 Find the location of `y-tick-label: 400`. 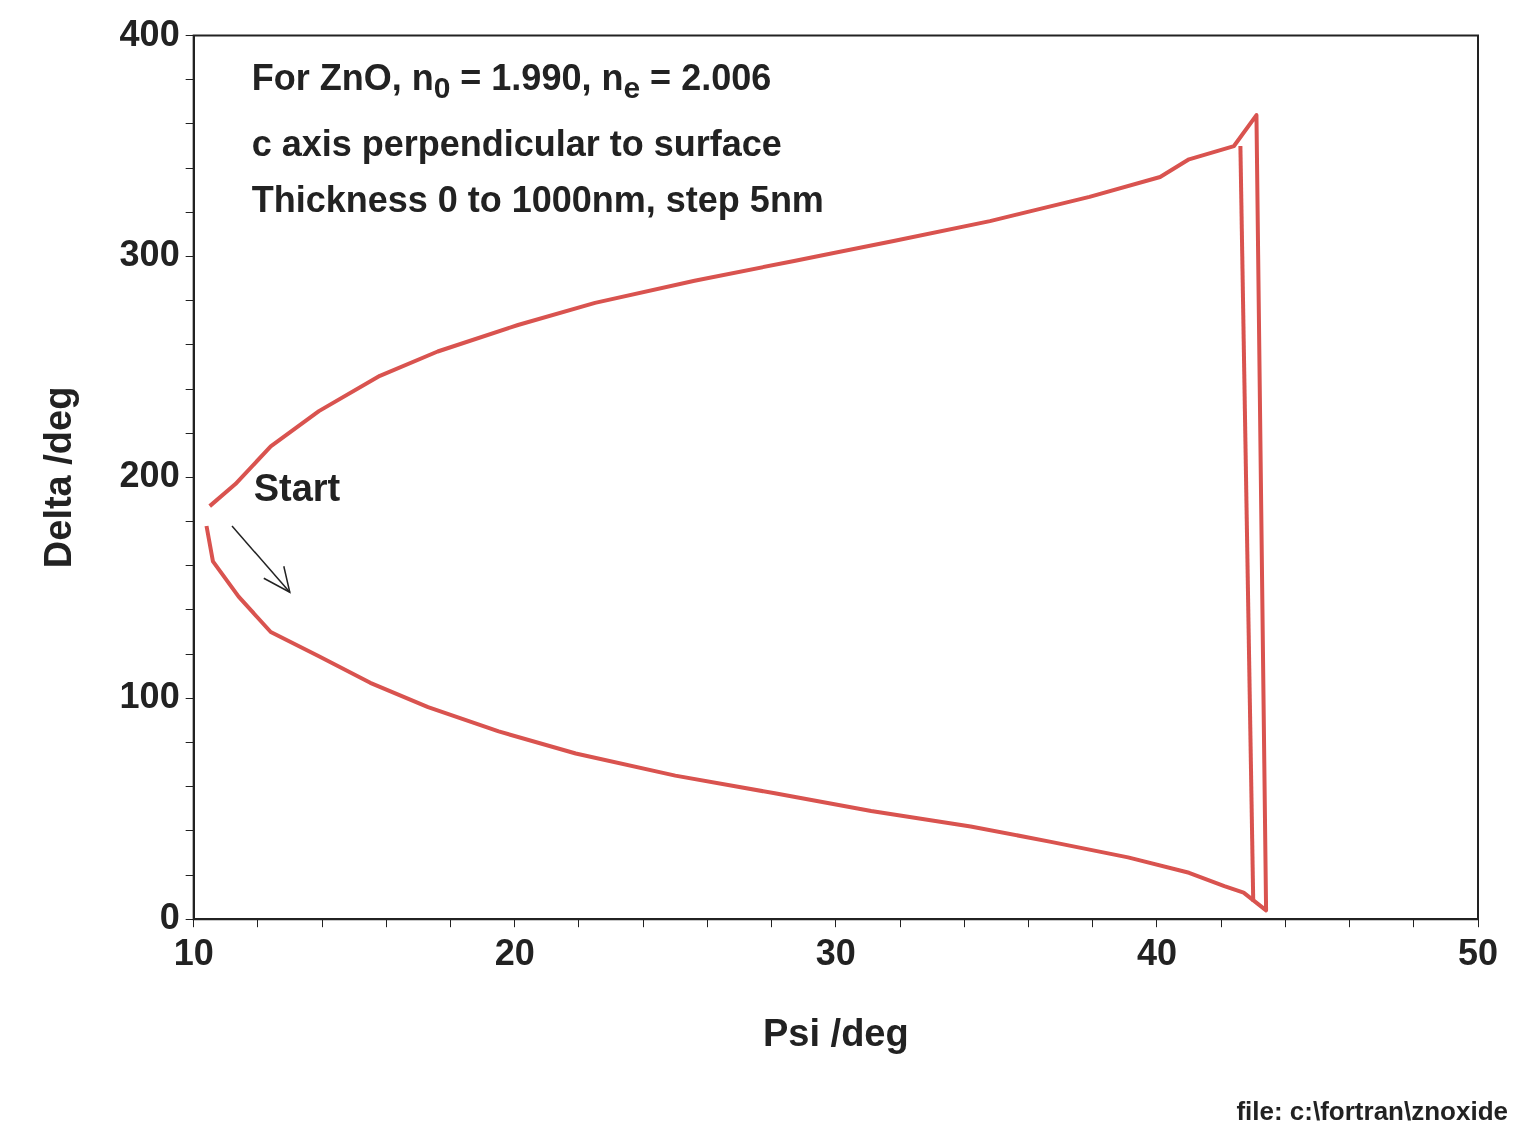

y-tick-label: 400 is located at coordinates (149, 33).